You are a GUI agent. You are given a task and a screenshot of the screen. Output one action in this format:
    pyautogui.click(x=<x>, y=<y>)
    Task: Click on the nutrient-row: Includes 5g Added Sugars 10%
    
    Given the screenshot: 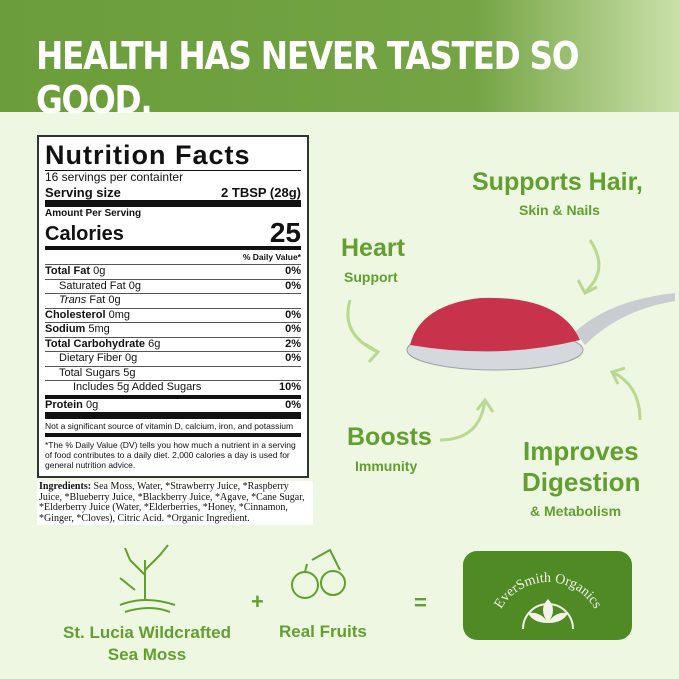 What is the action you would take?
    pyautogui.click(x=173, y=387)
    